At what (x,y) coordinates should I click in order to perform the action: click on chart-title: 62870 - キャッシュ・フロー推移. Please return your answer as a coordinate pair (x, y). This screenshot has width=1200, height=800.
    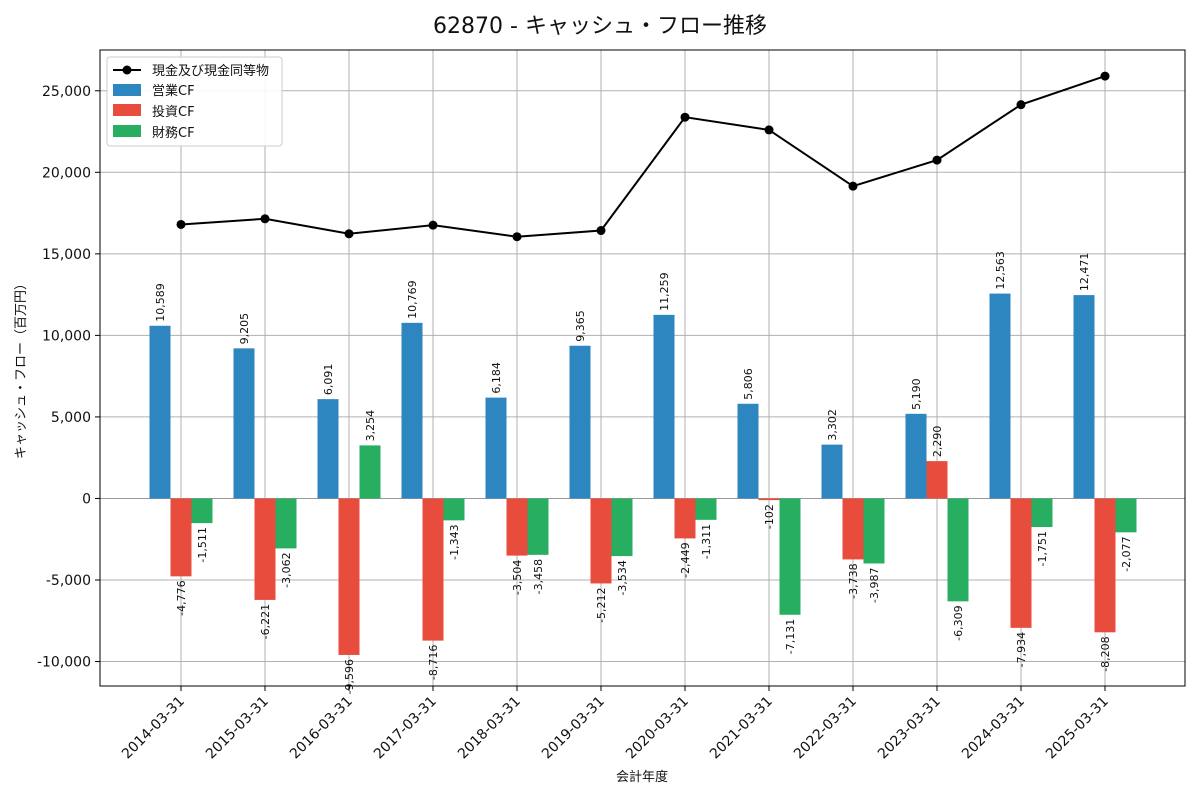
    Looking at the image, I should click on (600, 26).